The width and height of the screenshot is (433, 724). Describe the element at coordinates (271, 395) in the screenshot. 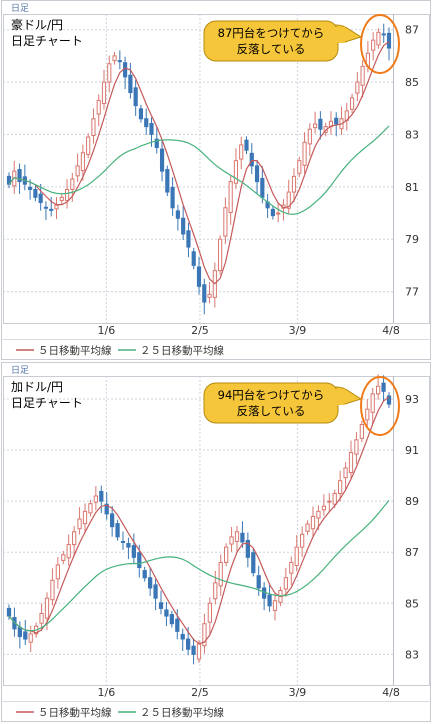

I see `callout-text-1: 94円台をつけてから` at that location.